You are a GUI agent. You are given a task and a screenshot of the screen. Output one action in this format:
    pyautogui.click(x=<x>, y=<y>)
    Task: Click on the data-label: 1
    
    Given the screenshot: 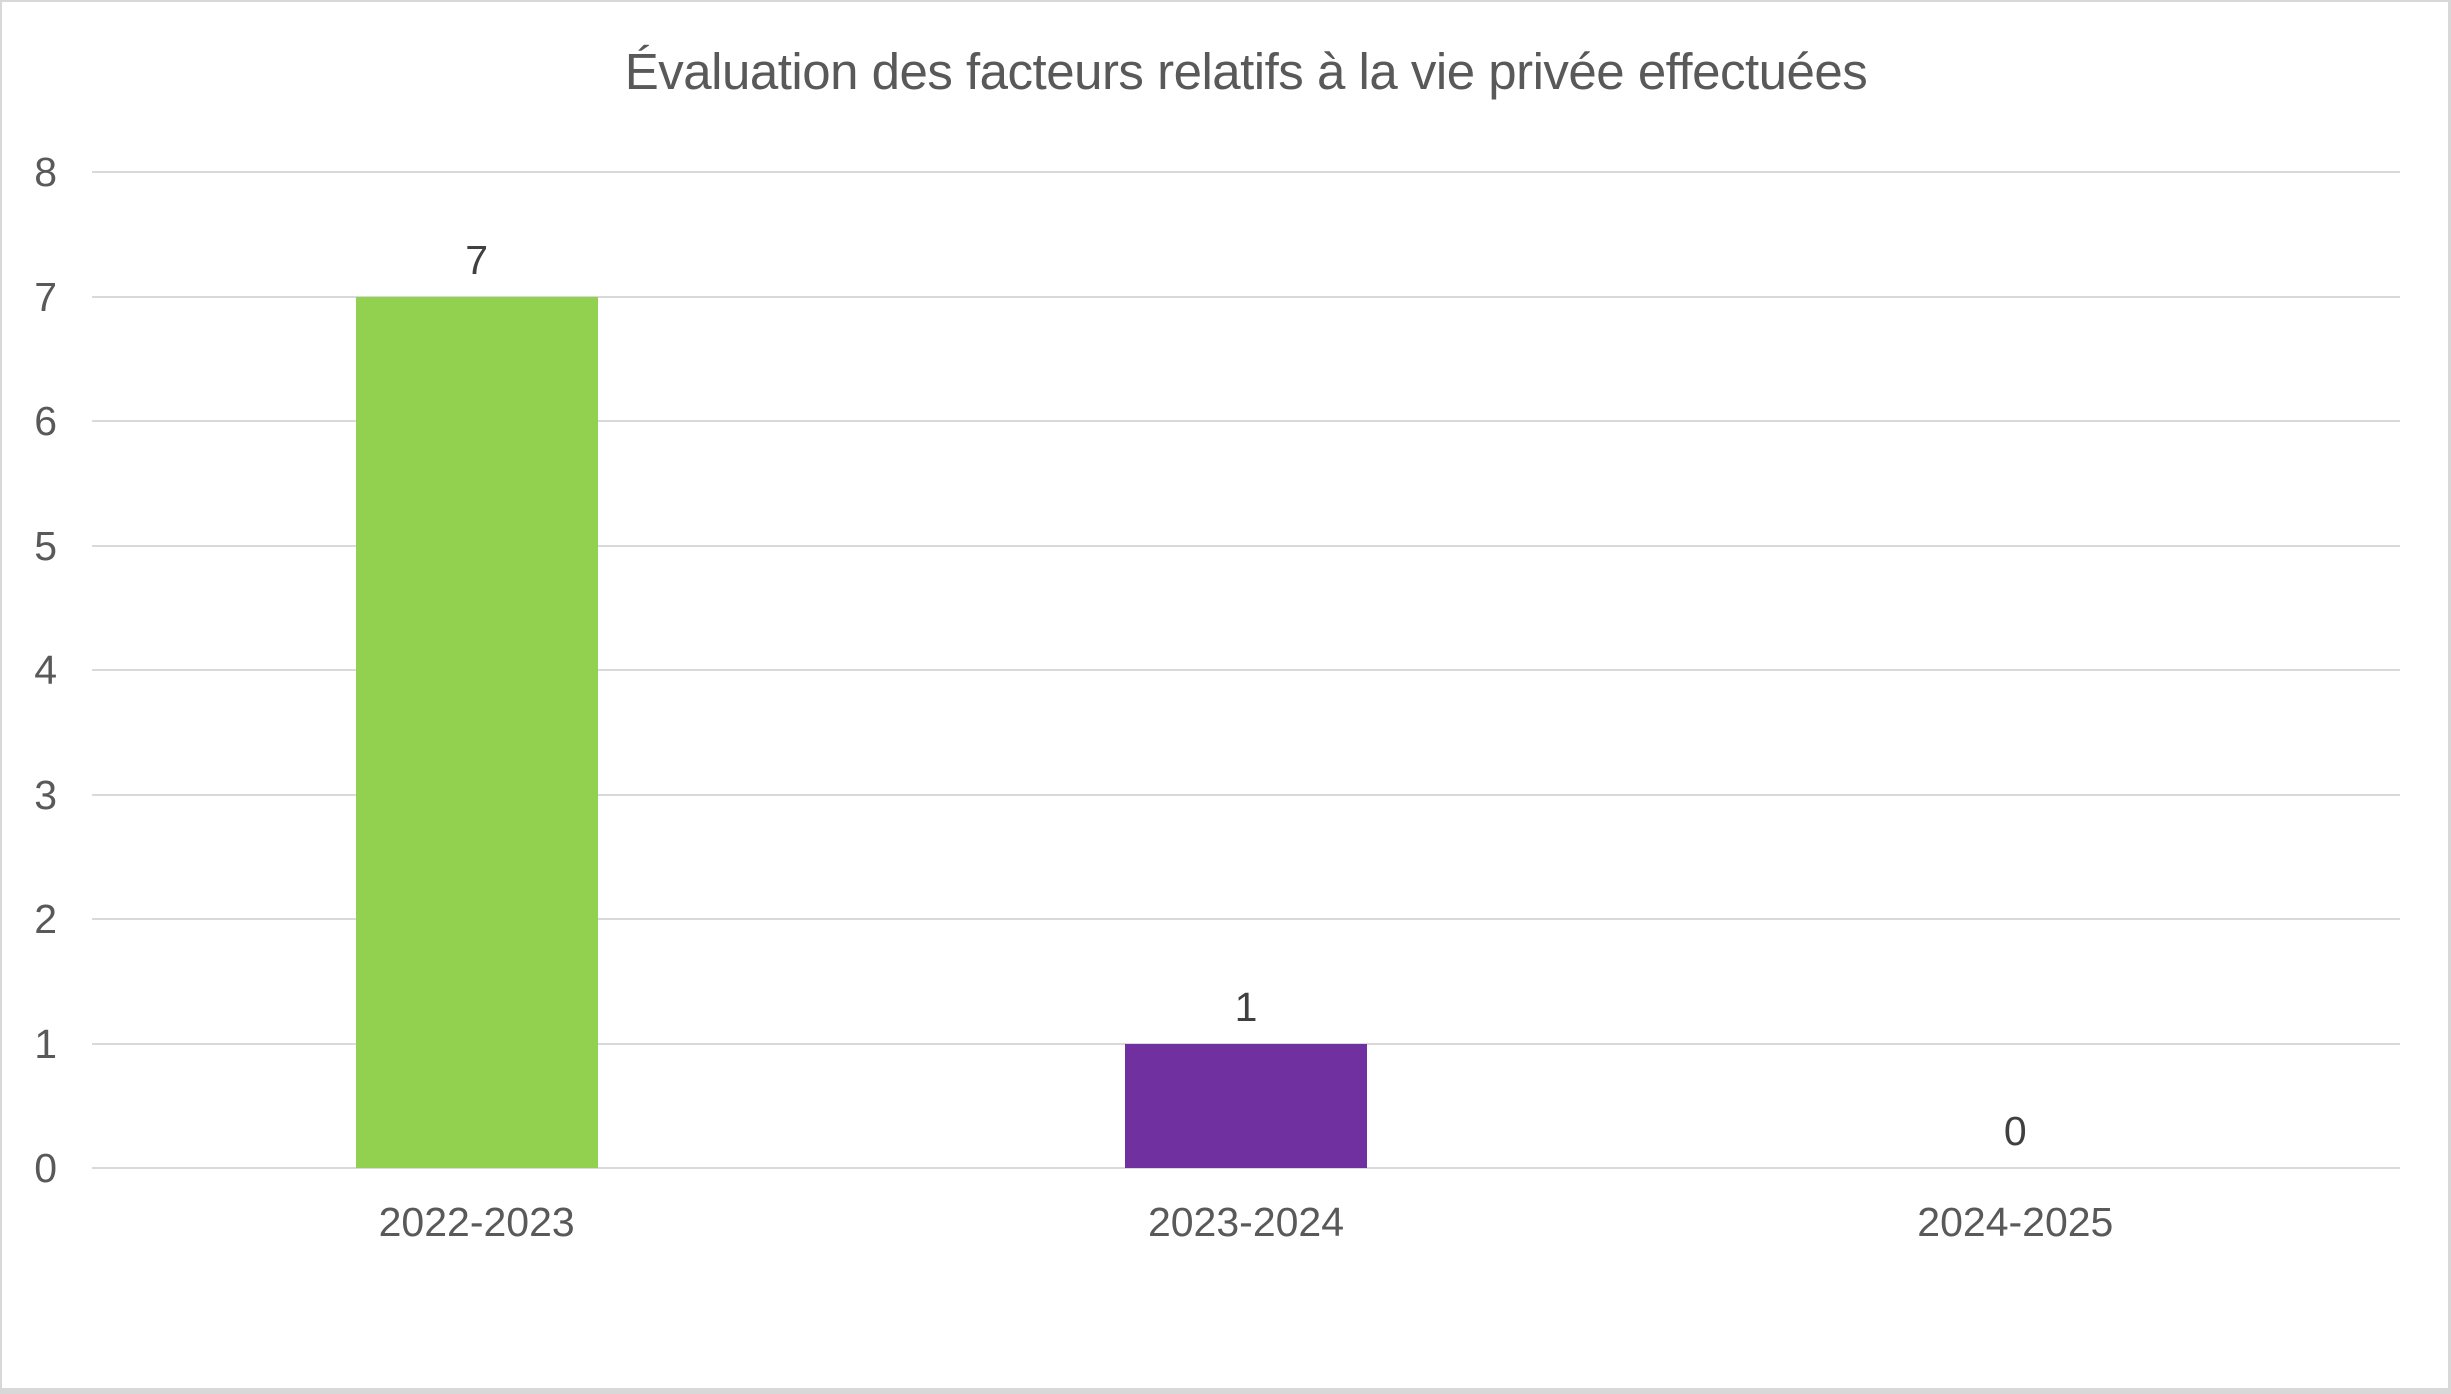 What is the action you would take?
    pyautogui.click(x=1246, y=1006)
    